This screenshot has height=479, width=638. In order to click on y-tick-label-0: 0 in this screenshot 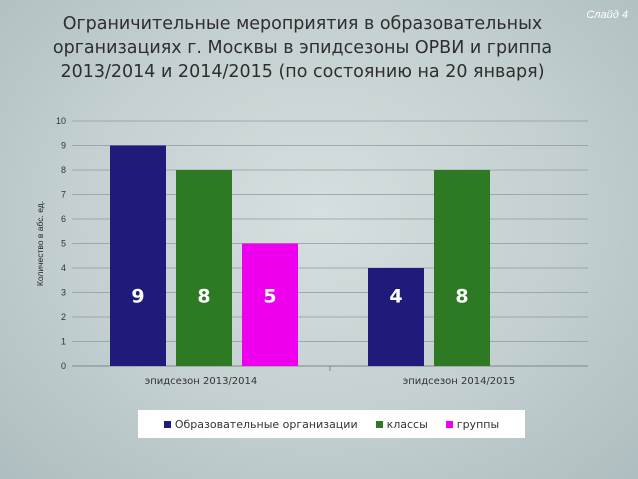, I will do `click(63, 366)`.